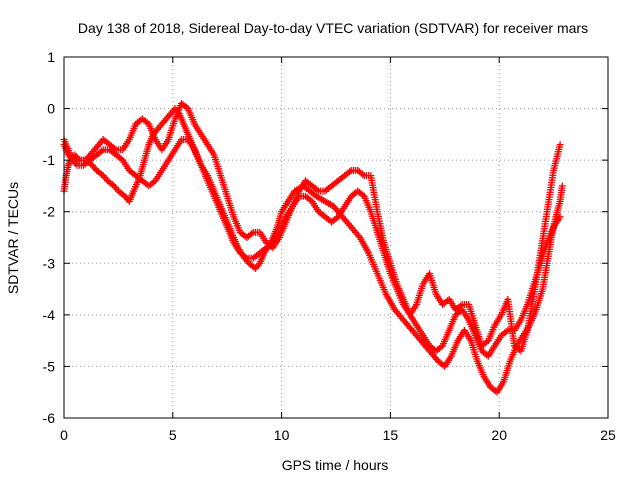 The image size is (640, 480). Describe the element at coordinates (64, 435) in the screenshot. I see `x-tick-label: 0` at that location.